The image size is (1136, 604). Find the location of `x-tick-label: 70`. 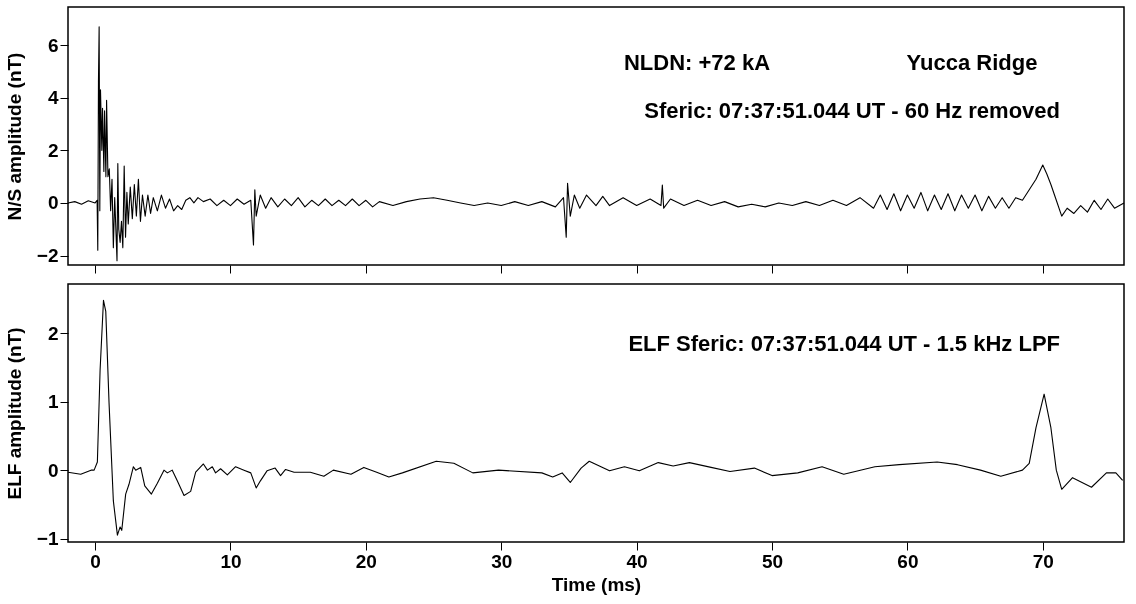

x-tick-label: 70 is located at coordinates (1043, 561).